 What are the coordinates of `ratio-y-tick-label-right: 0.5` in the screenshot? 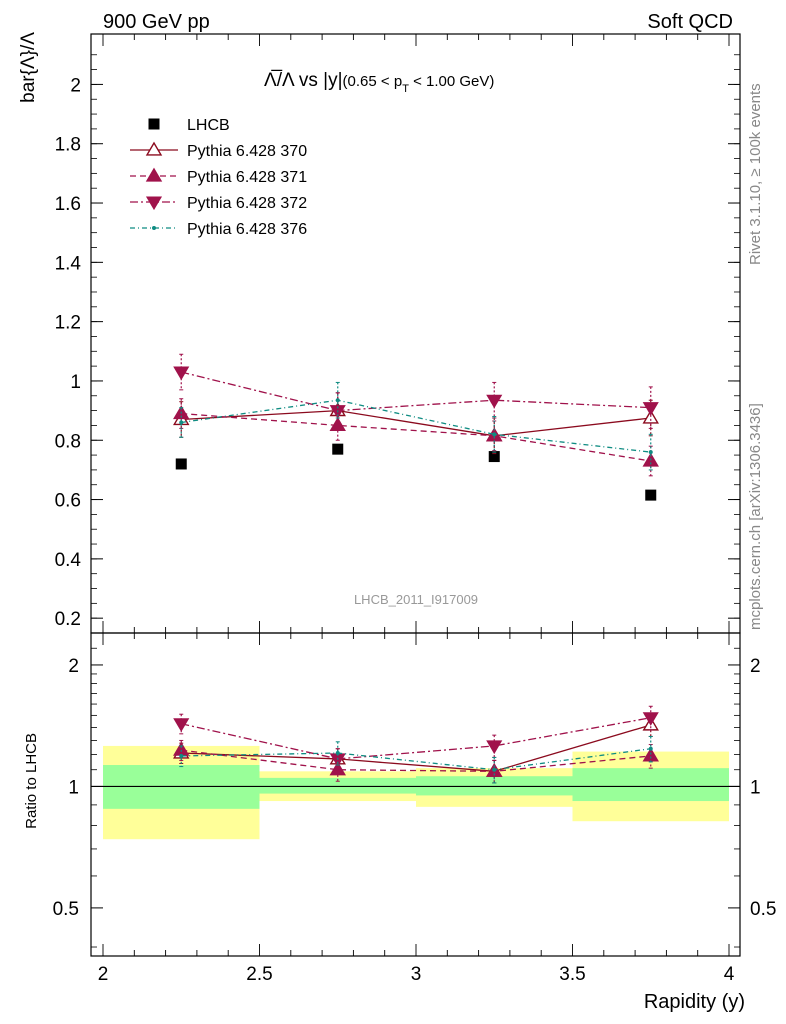 It's located at (763, 909).